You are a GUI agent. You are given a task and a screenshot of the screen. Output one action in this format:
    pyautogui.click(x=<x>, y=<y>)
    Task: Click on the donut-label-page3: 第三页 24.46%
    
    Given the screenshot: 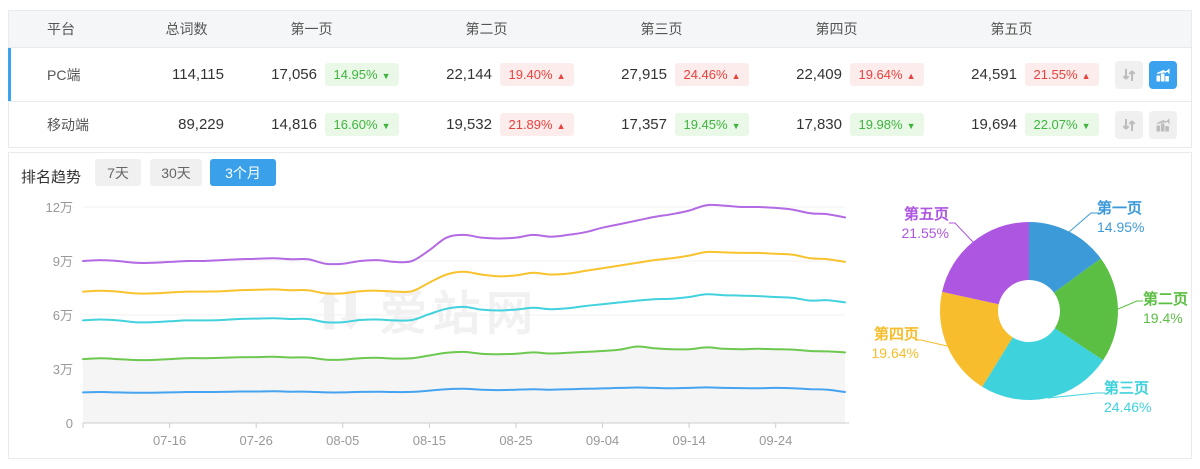 What is the action you would take?
    pyautogui.click(x=1128, y=397)
    